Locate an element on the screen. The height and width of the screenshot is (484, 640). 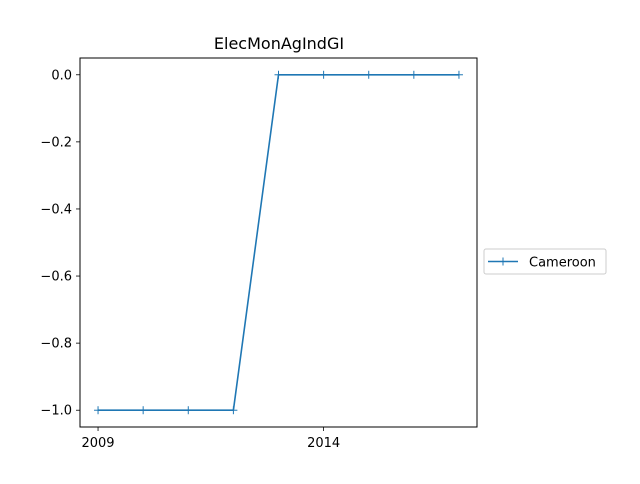
chart-title: ElecMonAgIndGI is located at coordinates (279, 43).